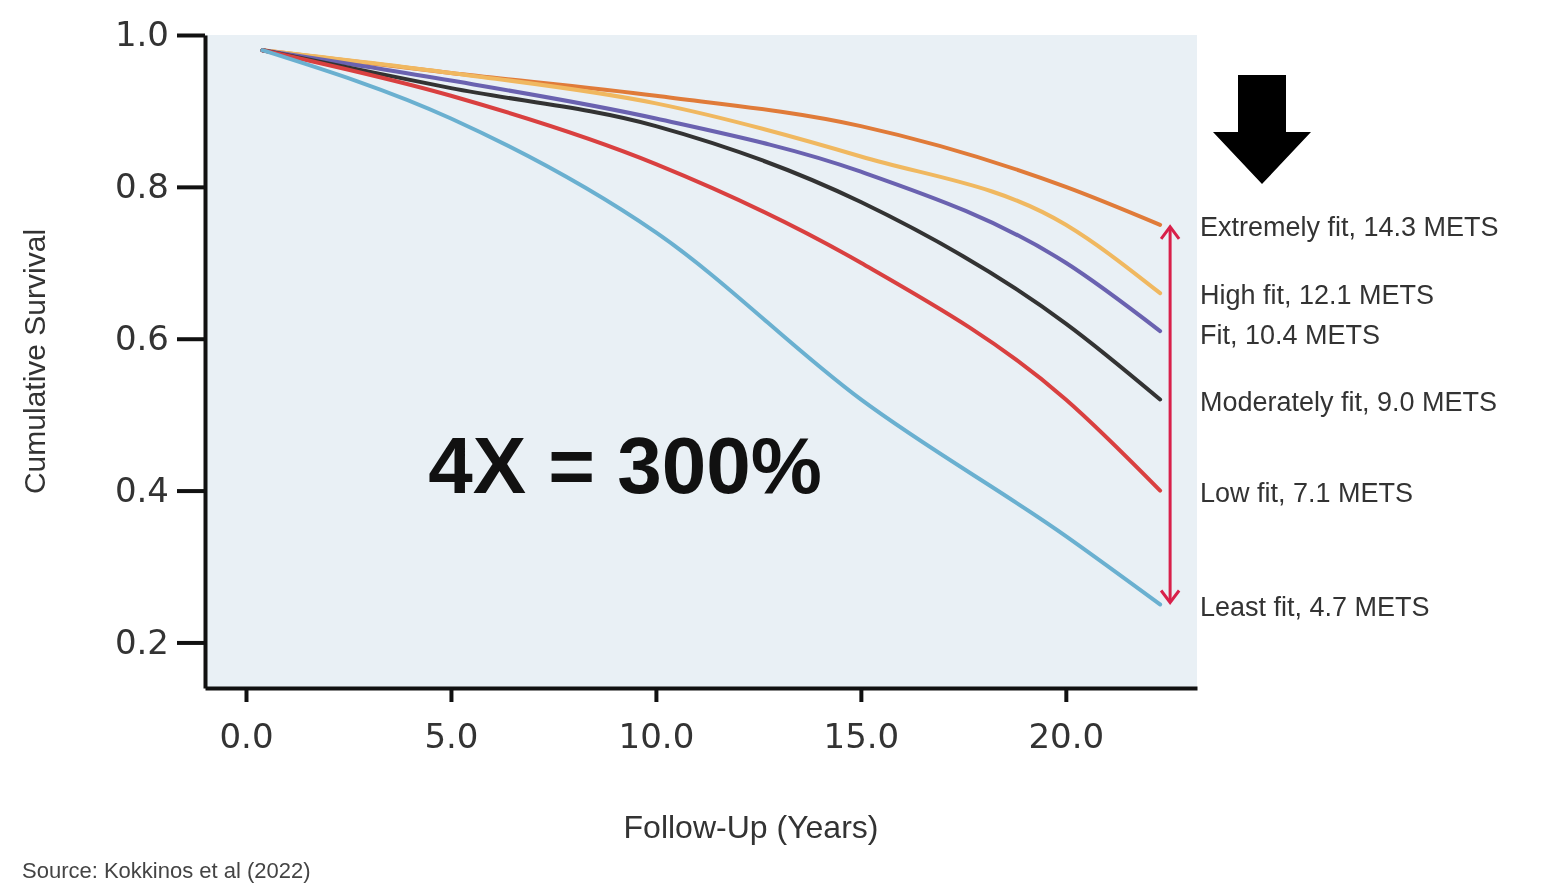  What do you see at coordinates (141, 338) in the screenshot?
I see `y-tick-label: 0.6` at bounding box center [141, 338].